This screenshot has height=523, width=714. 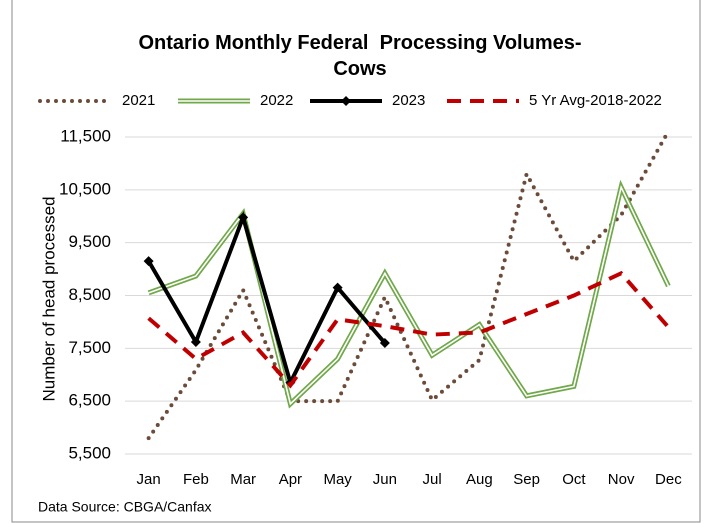 I want to click on x-tick-label: Jan, so click(x=149, y=479).